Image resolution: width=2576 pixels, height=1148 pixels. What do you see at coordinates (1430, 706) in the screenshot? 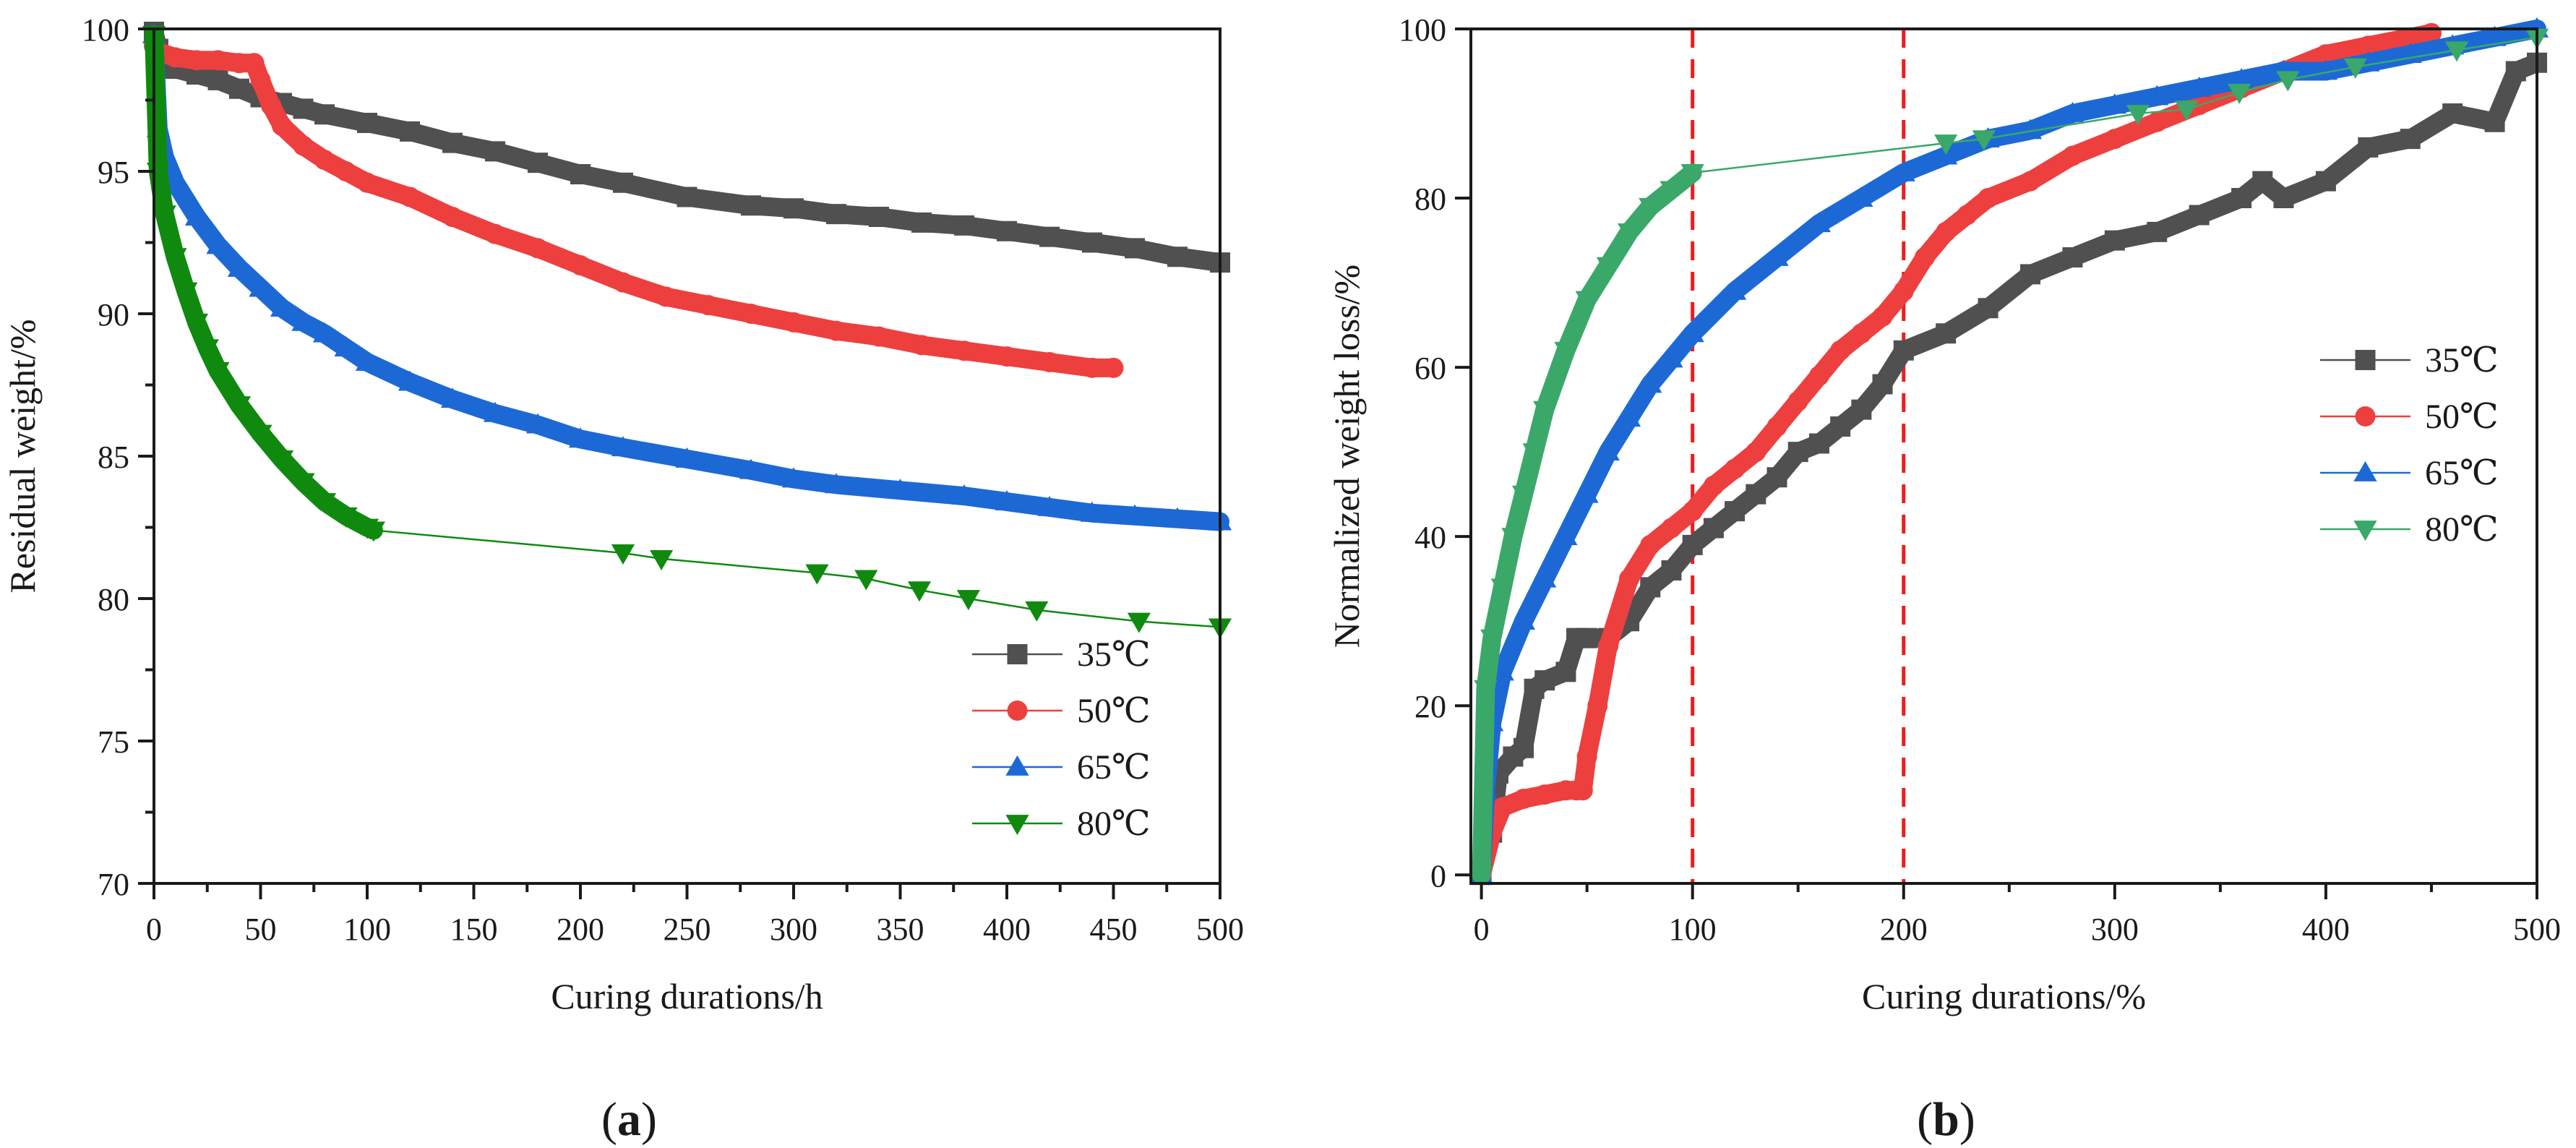
I see `y-tick-label: 20` at bounding box center [1430, 706].